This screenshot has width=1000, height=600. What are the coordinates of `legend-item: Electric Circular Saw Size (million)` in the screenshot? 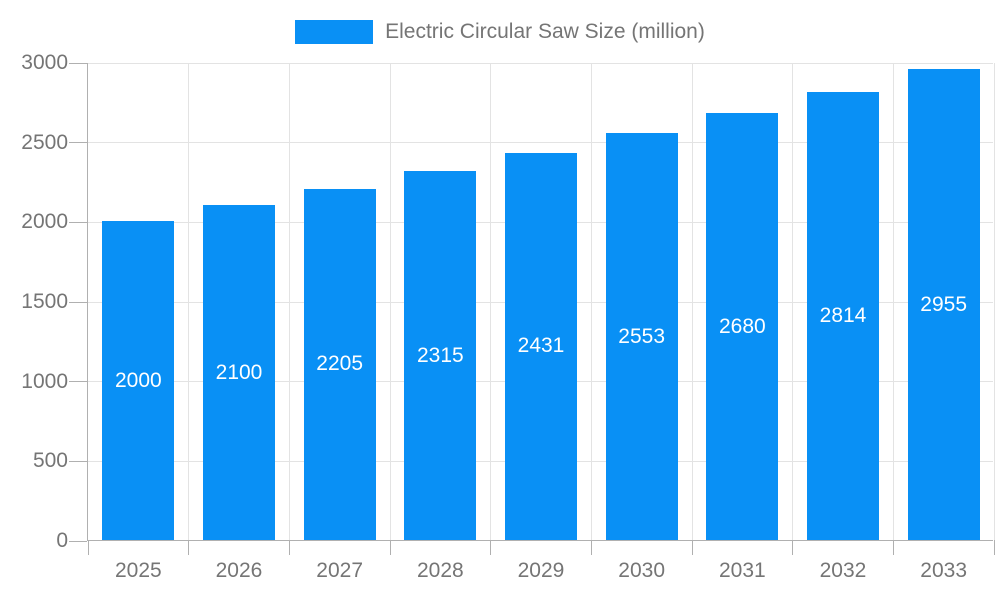 It's located at (500, 32).